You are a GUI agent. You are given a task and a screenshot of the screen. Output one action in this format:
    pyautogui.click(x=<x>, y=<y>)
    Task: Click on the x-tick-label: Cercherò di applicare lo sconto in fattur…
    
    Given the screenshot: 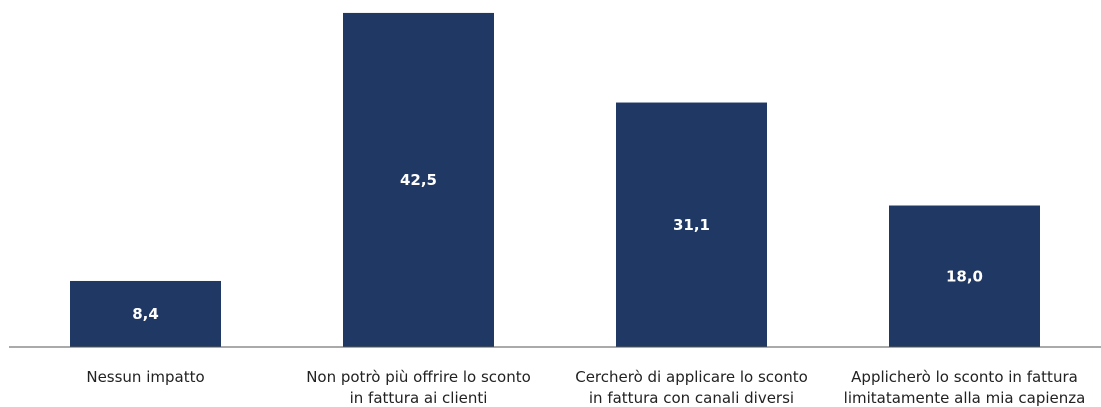 What is the action you would take?
    pyautogui.click(x=691, y=387)
    